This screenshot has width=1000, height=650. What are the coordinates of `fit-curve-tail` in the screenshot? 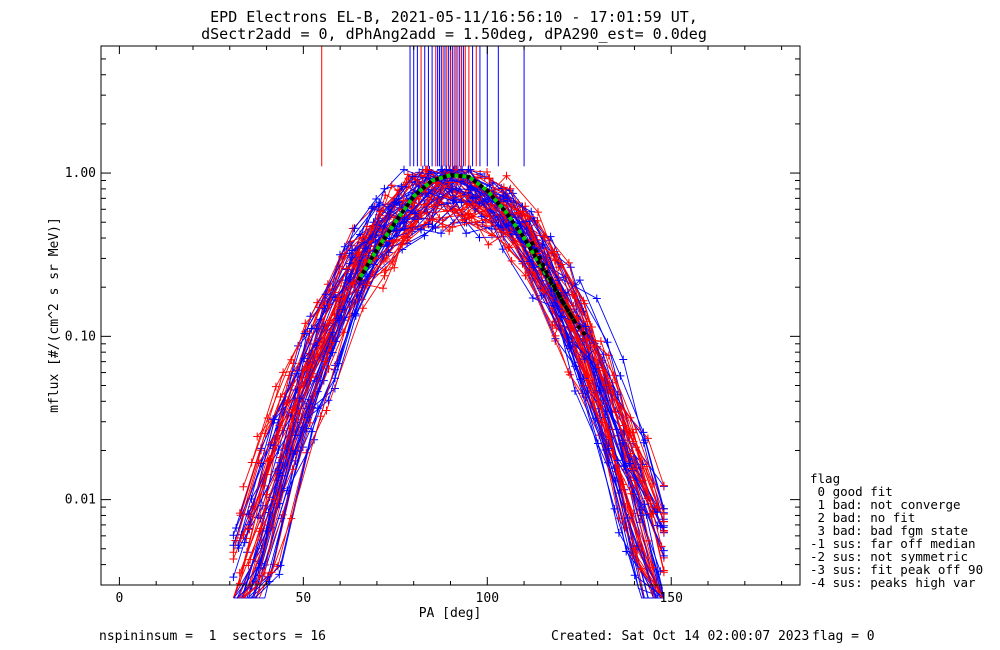 It's located at (559, 289).